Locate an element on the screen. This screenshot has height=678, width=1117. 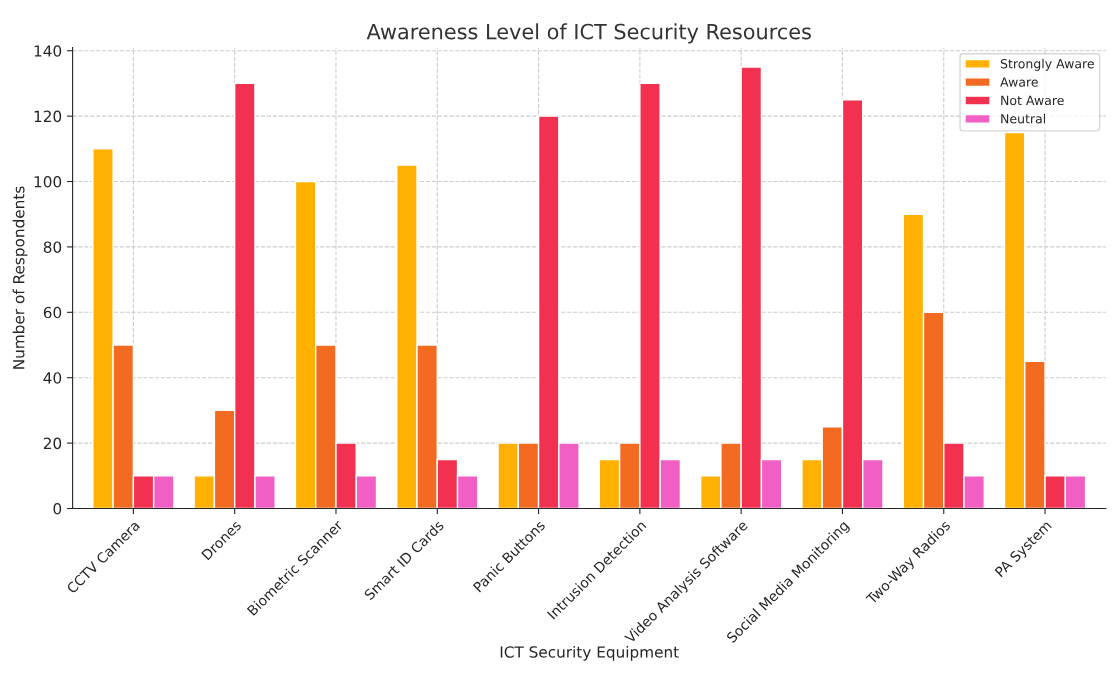
y-tick-label: 60 is located at coordinates (52, 312).